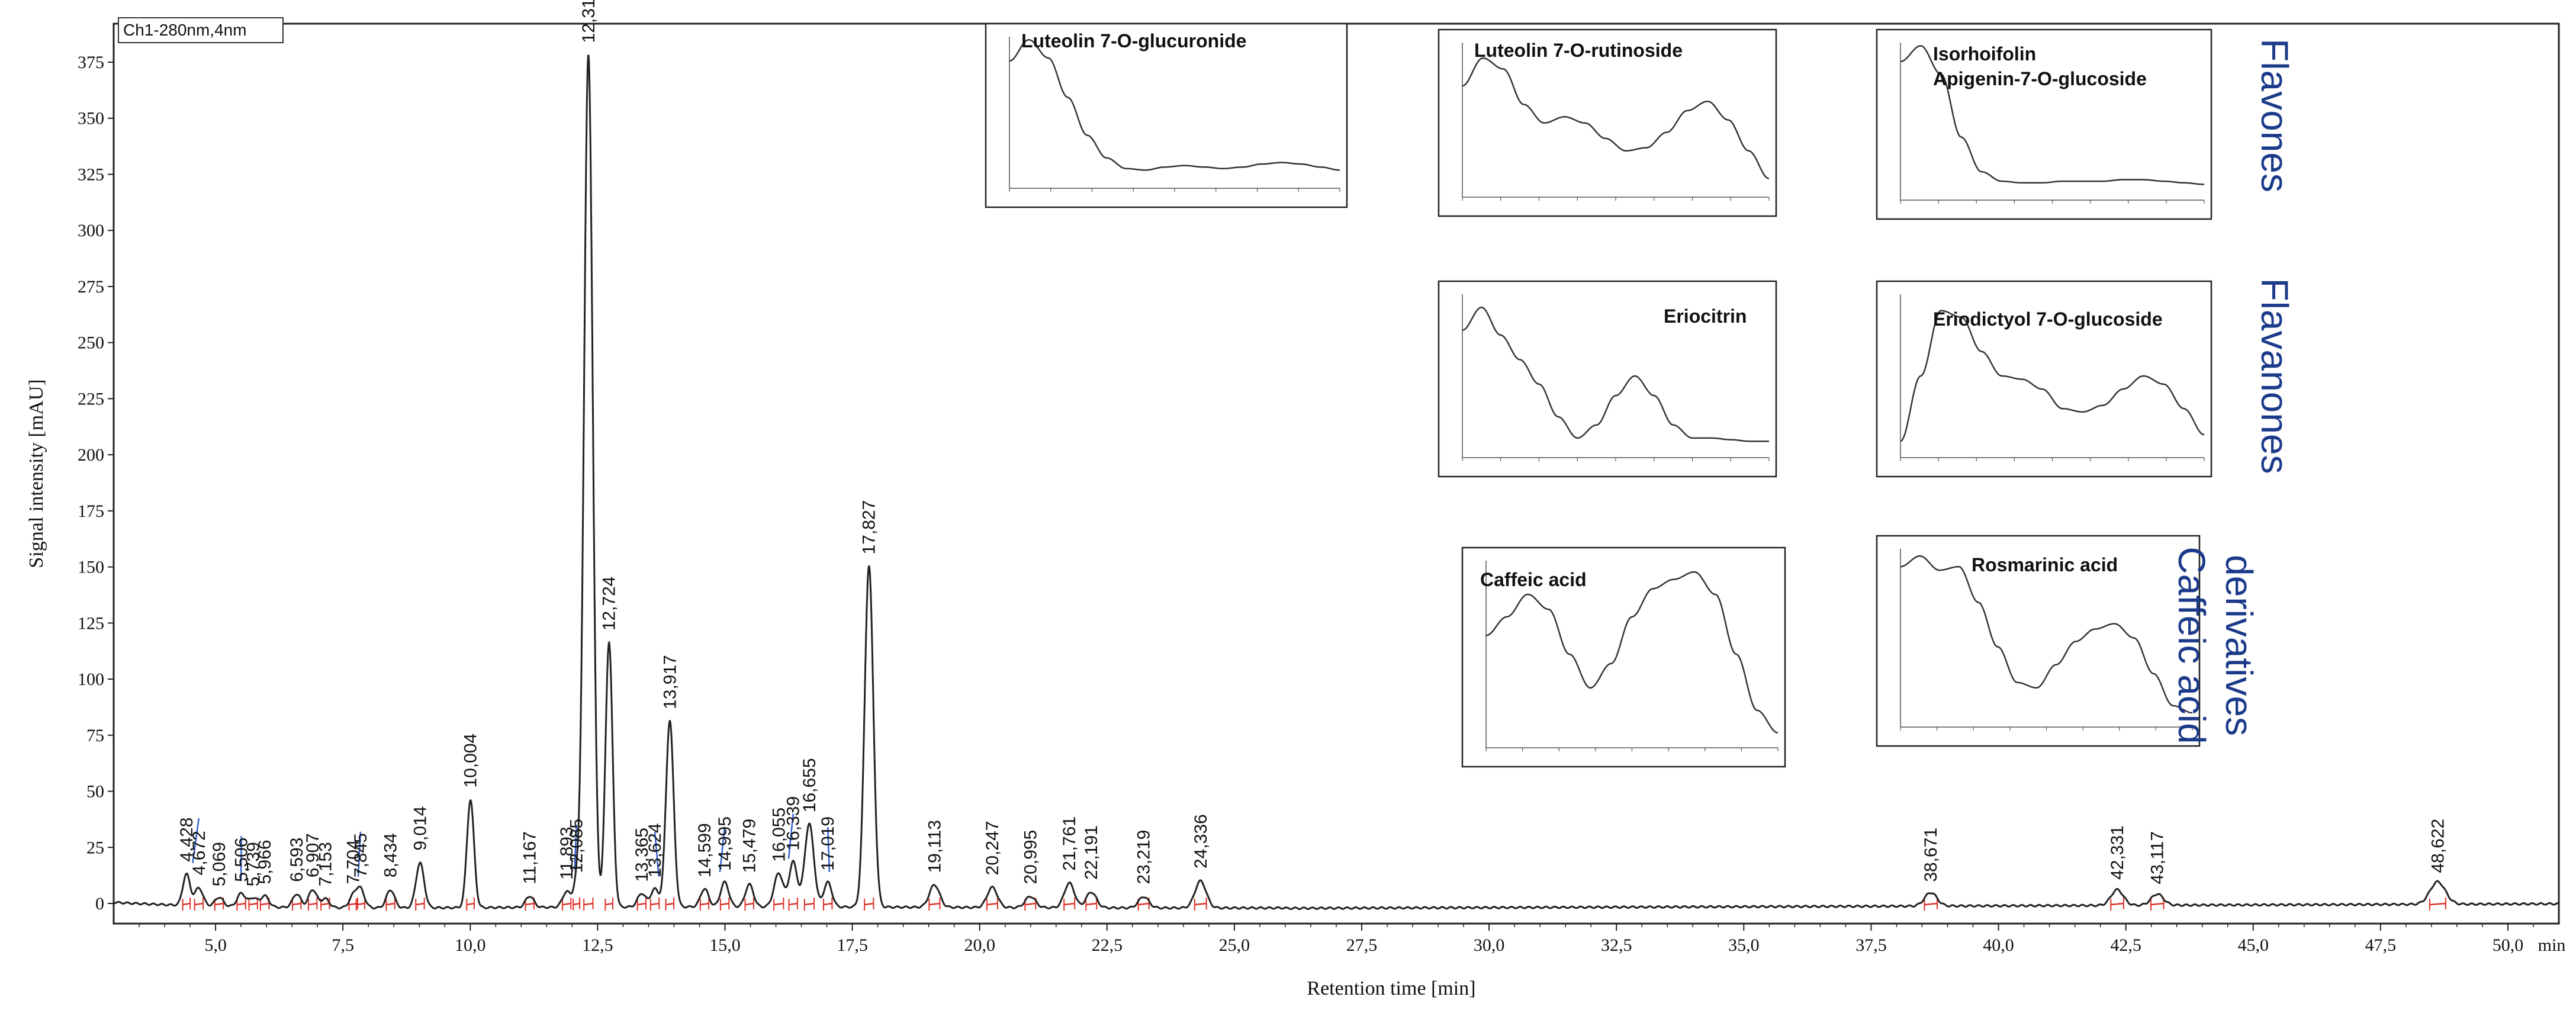 This screenshot has width=2576, height=1013. What do you see at coordinates (1391, 988) in the screenshot?
I see `x-axis-title: Retention time [min]` at bounding box center [1391, 988].